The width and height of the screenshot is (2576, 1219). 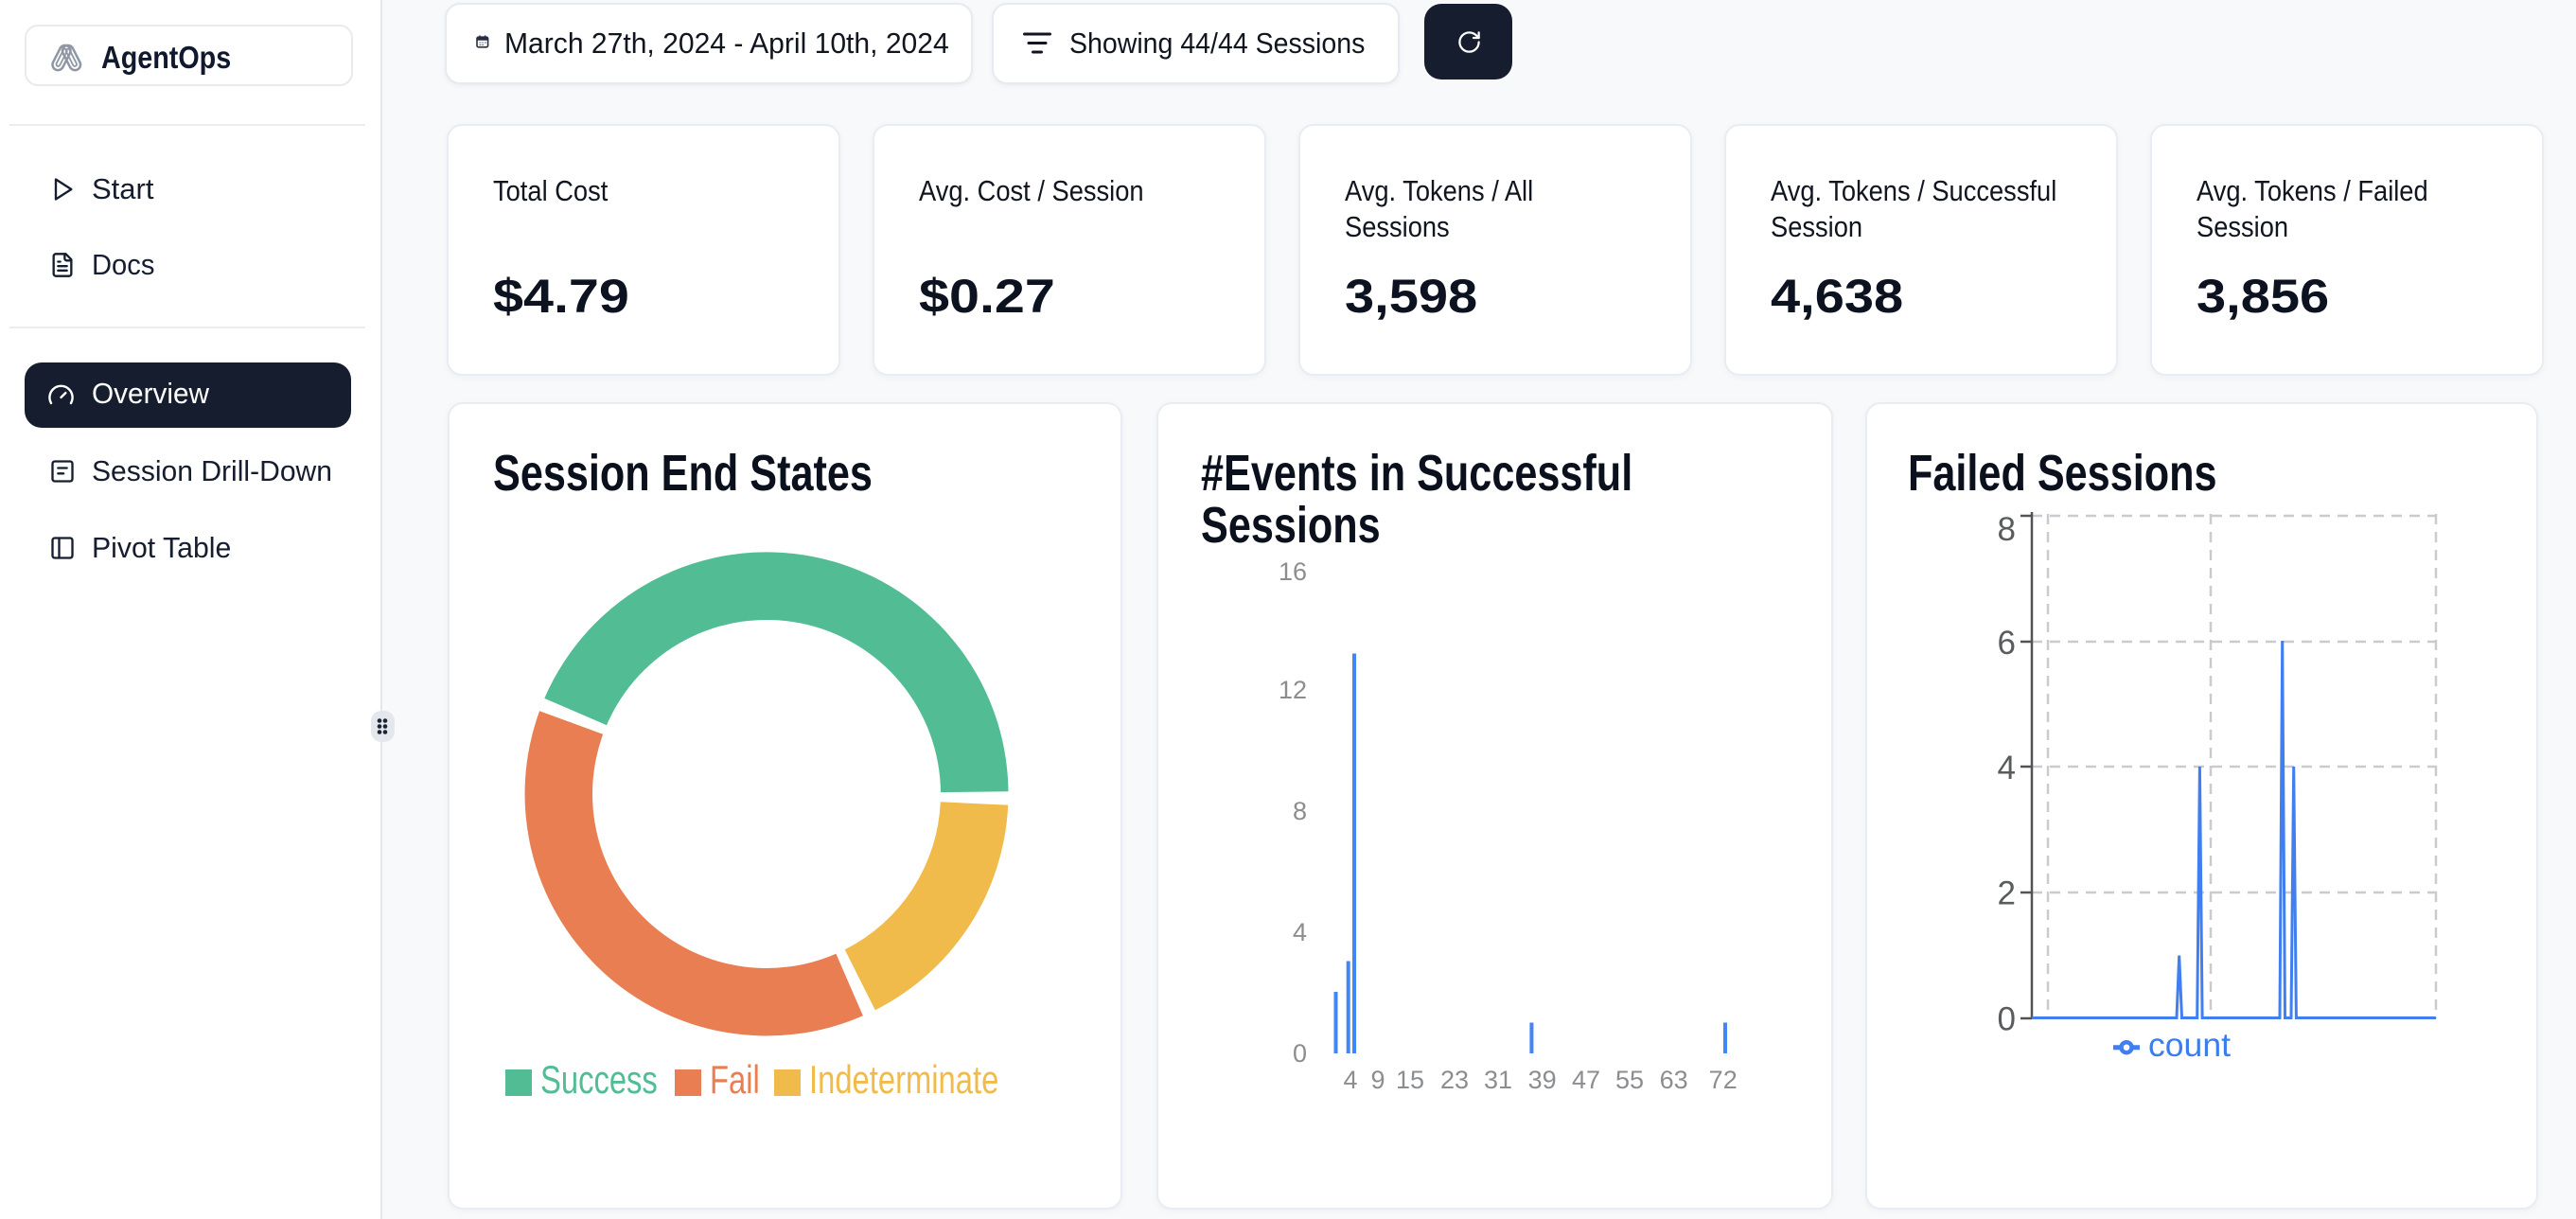 What do you see at coordinates (2007, 643) in the screenshot?
I see `svg-text: 6` at bounding box center [2007, 643].